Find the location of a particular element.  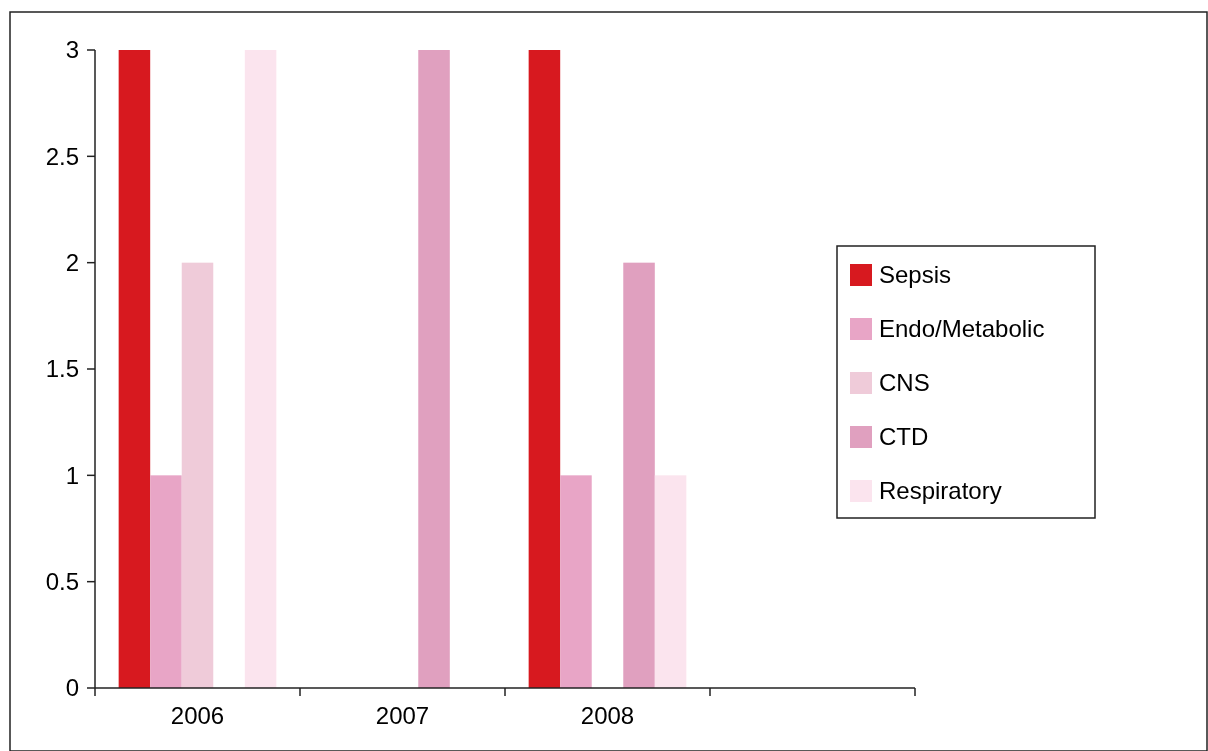

y-tick-label: 1 is located at coordinates (72, 475).